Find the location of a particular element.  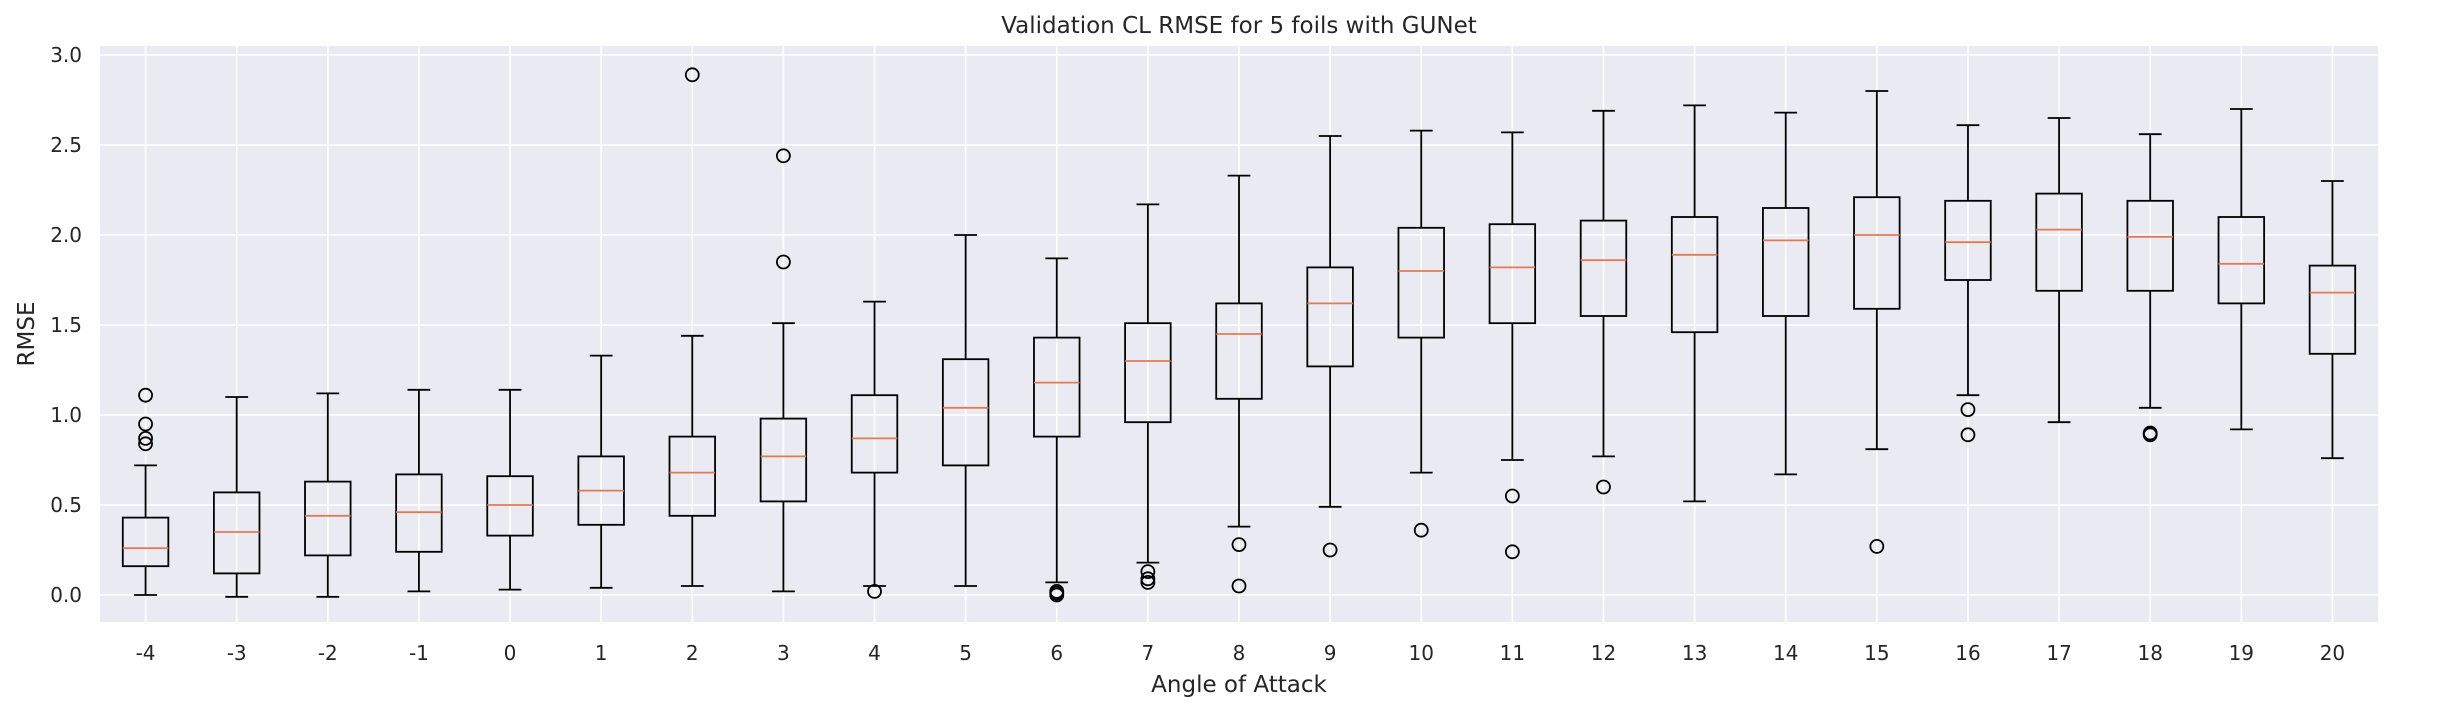

x-tick-label: 7 is located at coordinates (1148, 653).